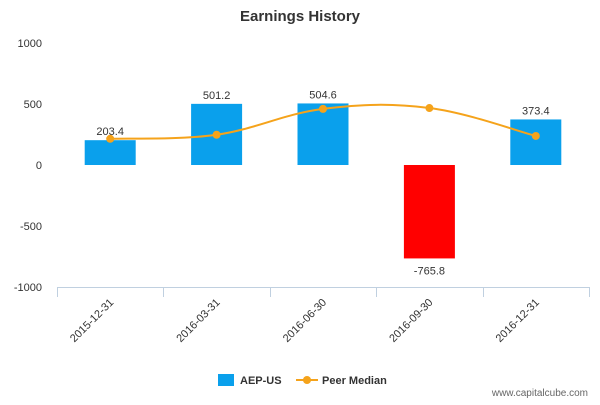 The image size is (600, 405). What do you see at coordinates (31, 227) in the screenshot?
I see `y-tick-label: -500` at bounding box center [31, 227].